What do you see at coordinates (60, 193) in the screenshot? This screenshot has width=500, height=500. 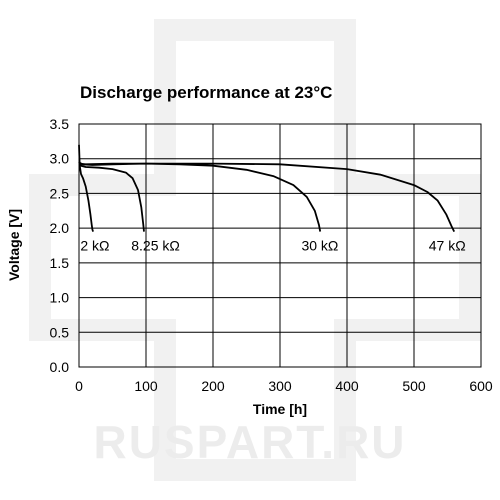 I see `y-tick-label: 2.5` at bounding box center [60, 193].